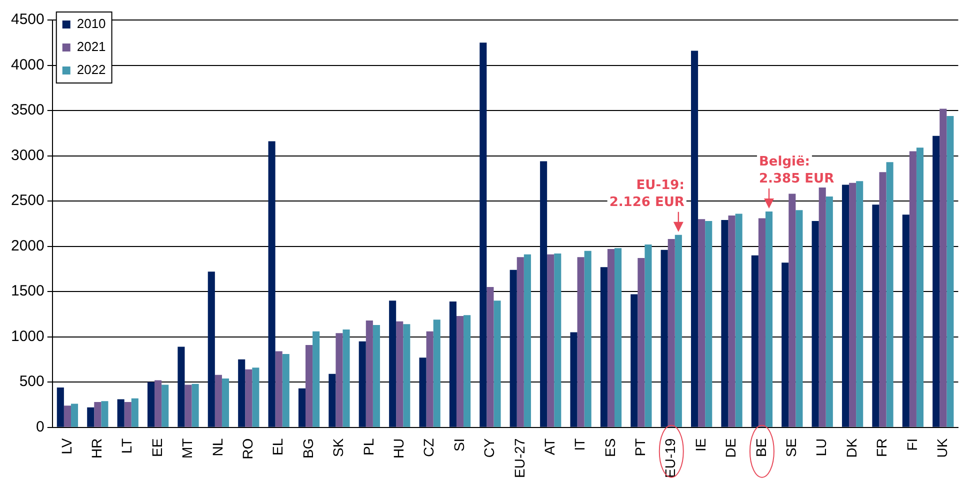 The image size is (971, 489). I want to click on x-tick-label: UK, so click(942, 448).